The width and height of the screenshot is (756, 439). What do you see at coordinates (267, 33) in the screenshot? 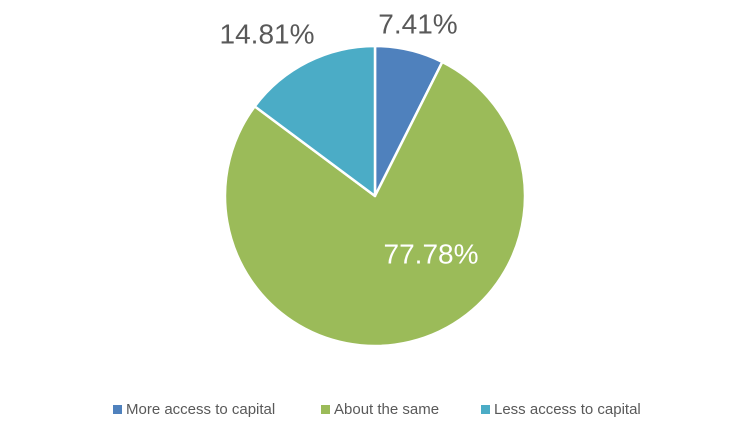
I see `data-label-less-access-to-capital: 14.81%` at bounding box center [267, 33].